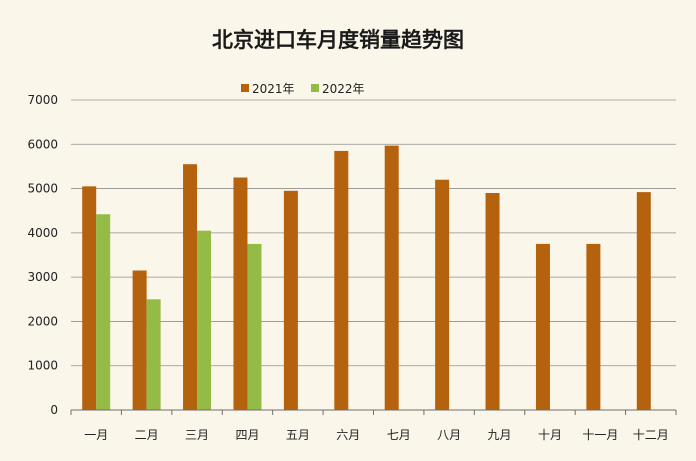 The width and height of the screenshot is (696, 461). I want to click on y-axis-ticks: 0 1000 2000 3000 4000 5000 6000 7000, so click(42, 255).